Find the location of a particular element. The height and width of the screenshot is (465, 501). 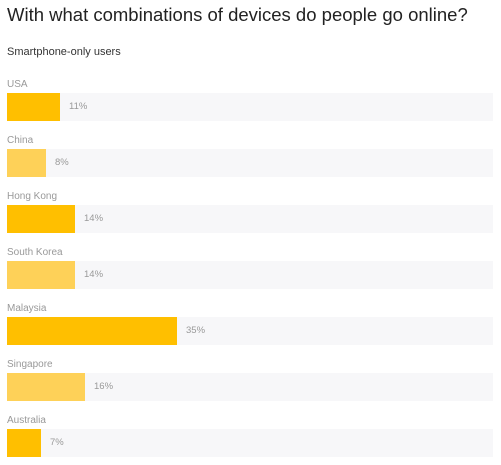

bar-usa is located at coordinates (33, 107).